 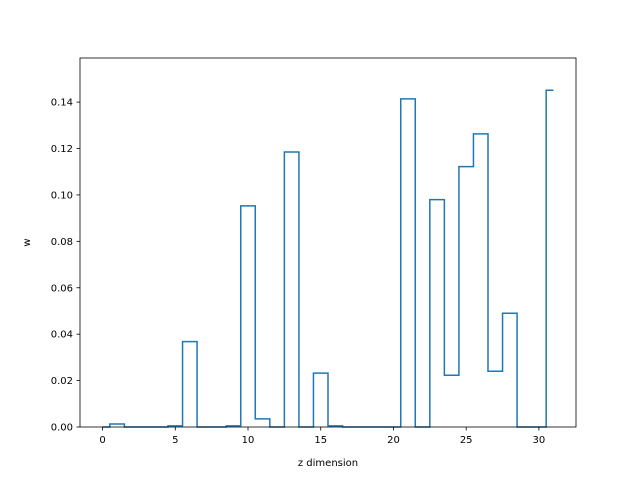 What do you see at coordinates (62, 335) in the screenshot?
I see `y-tick-label: 0.04` at bounding box center [62, 335].